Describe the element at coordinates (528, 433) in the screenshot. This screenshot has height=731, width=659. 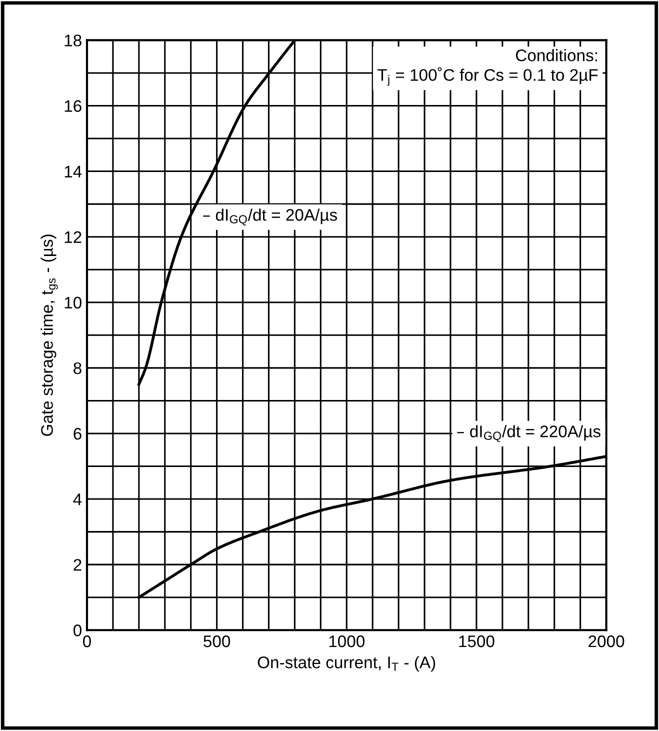
I see `annotation: – dI$_{GQ}$/dt = 220A/µs` at that location.